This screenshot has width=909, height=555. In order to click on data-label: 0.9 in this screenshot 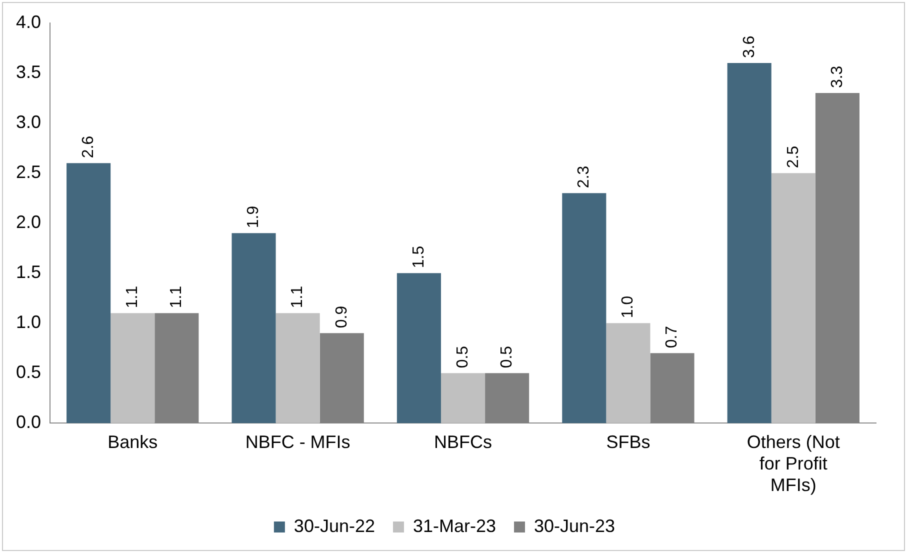, I will do `click(341, 317)`.